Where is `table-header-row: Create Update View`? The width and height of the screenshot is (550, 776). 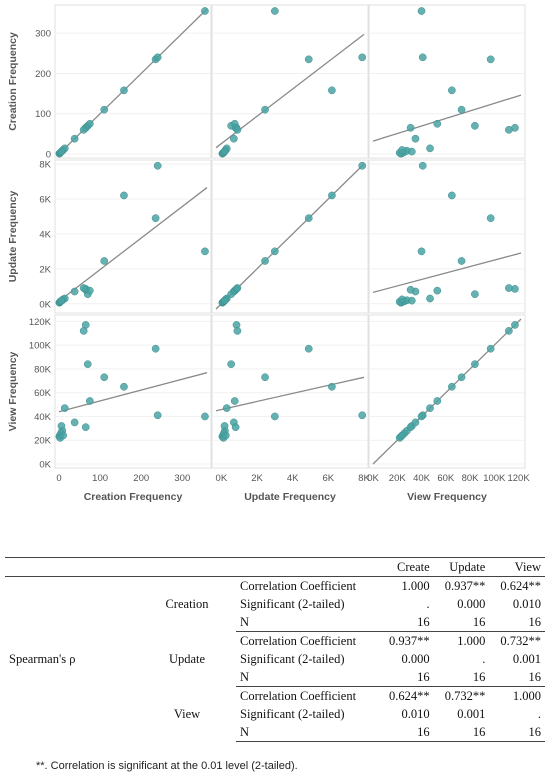 table-header-row: Create Update View is located at coordinates (275, 567).